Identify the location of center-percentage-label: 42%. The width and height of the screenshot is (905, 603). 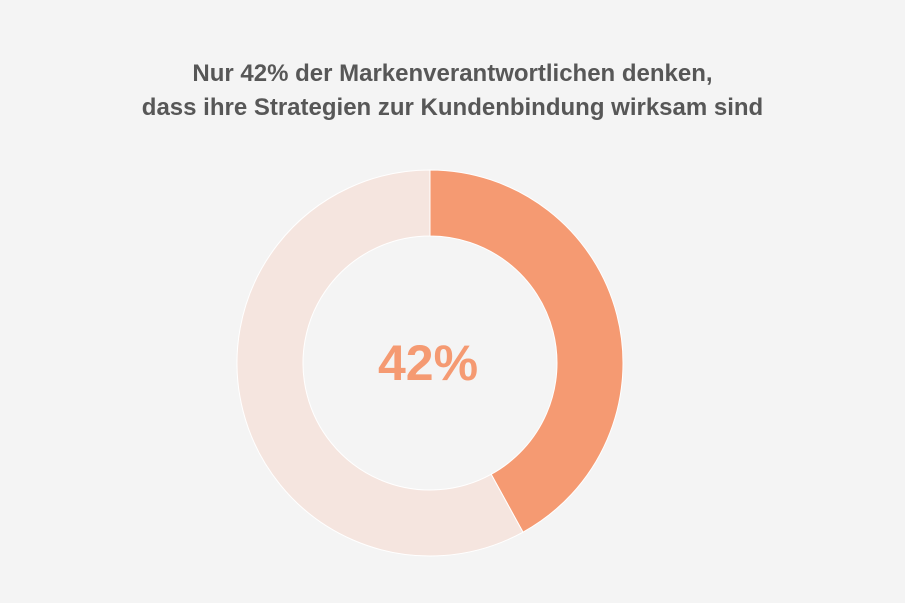
(428, 363).